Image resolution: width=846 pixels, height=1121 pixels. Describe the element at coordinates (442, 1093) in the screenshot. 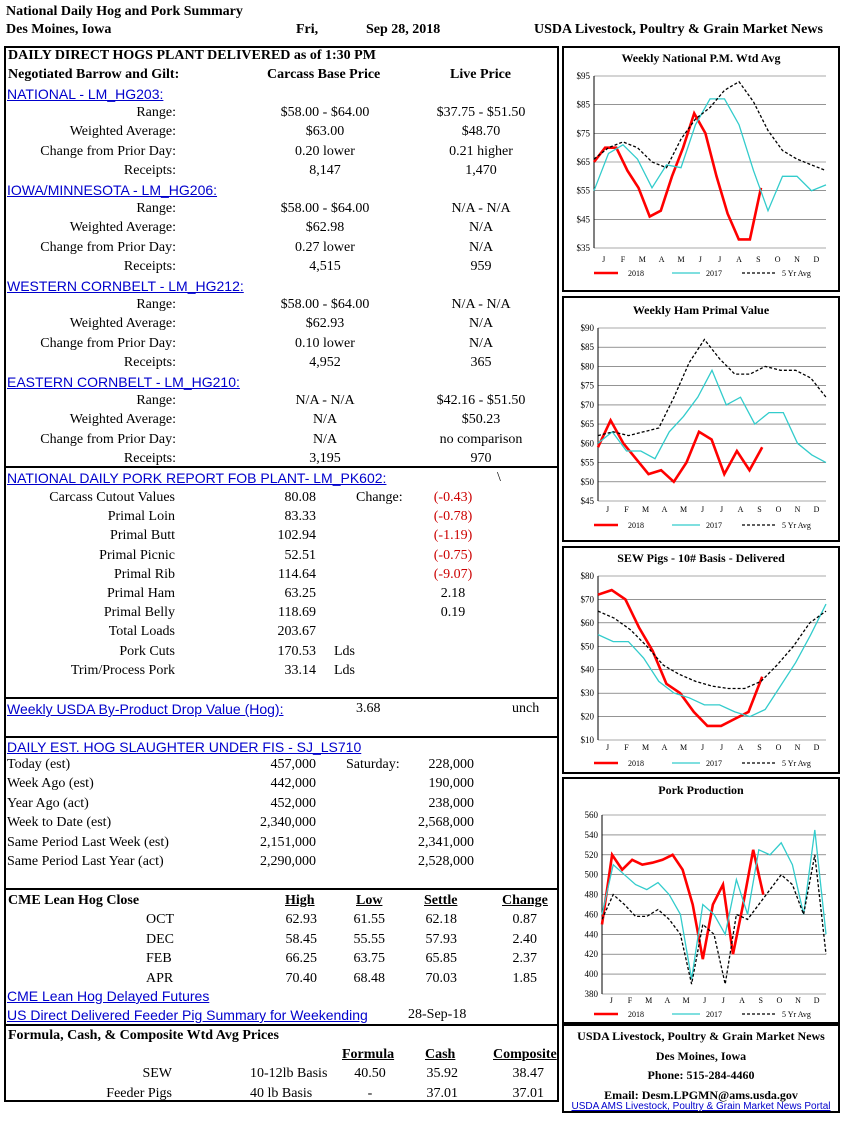

I see `feeder-cash: 37.01` at that location.